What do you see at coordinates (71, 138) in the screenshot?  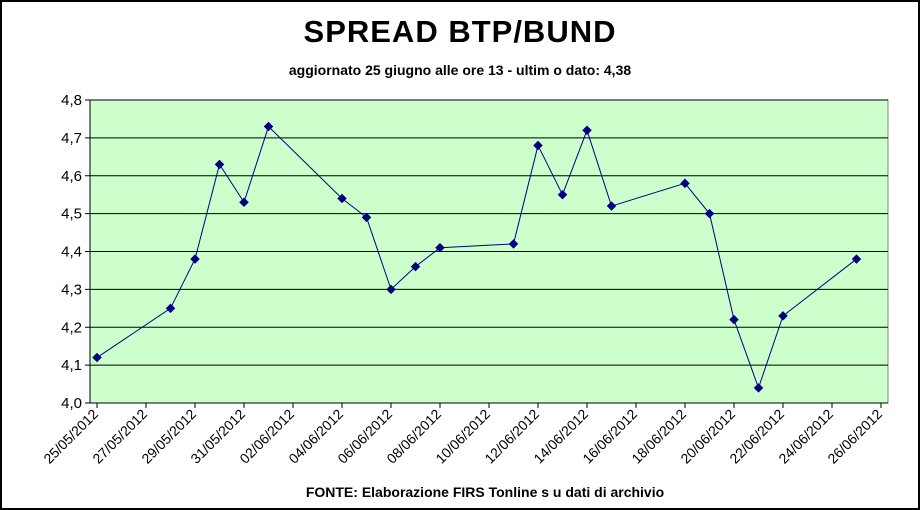 I see `y-tick-label: 4,7` at bounding box center [71, 138].